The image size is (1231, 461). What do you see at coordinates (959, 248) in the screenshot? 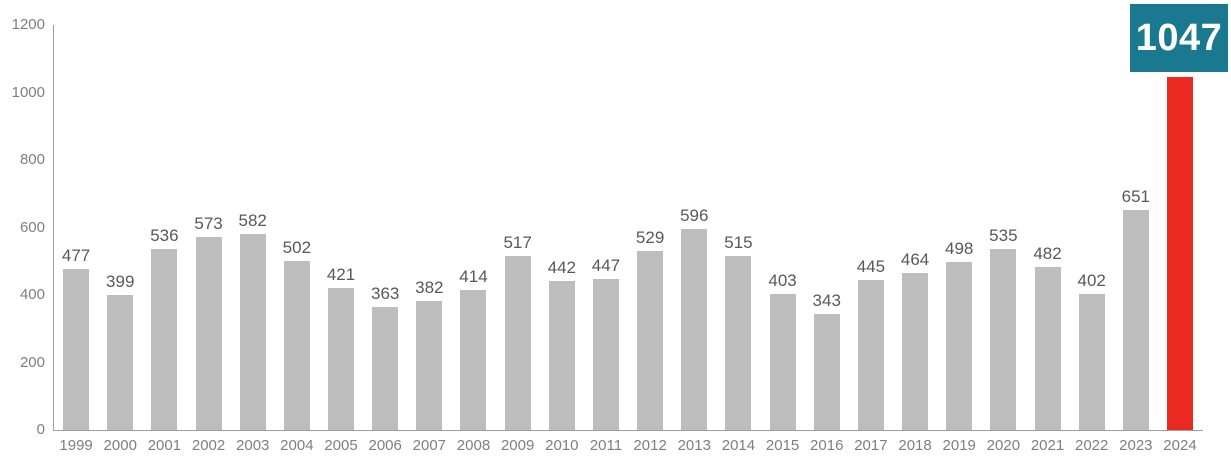
I see `bar-value-label: 498` at bounding box center [959, 248].